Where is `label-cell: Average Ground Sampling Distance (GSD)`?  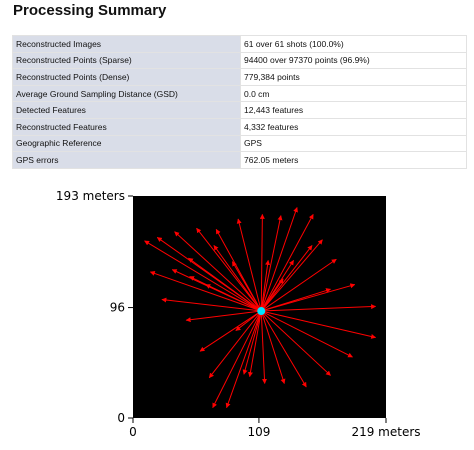
label-cell: Average Ground Sampling Distance (GSD) is located at coordinates (126, 93).